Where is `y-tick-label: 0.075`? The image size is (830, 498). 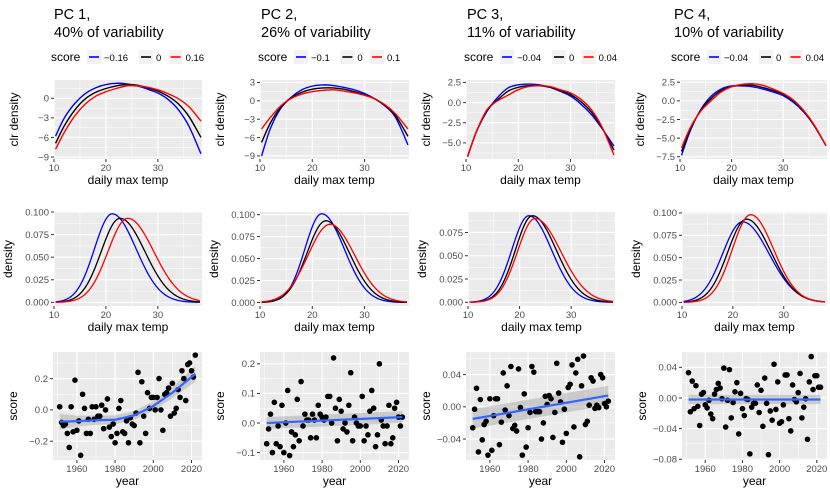 y-tick-label: 0.075 is located at coordinates (37, 235).